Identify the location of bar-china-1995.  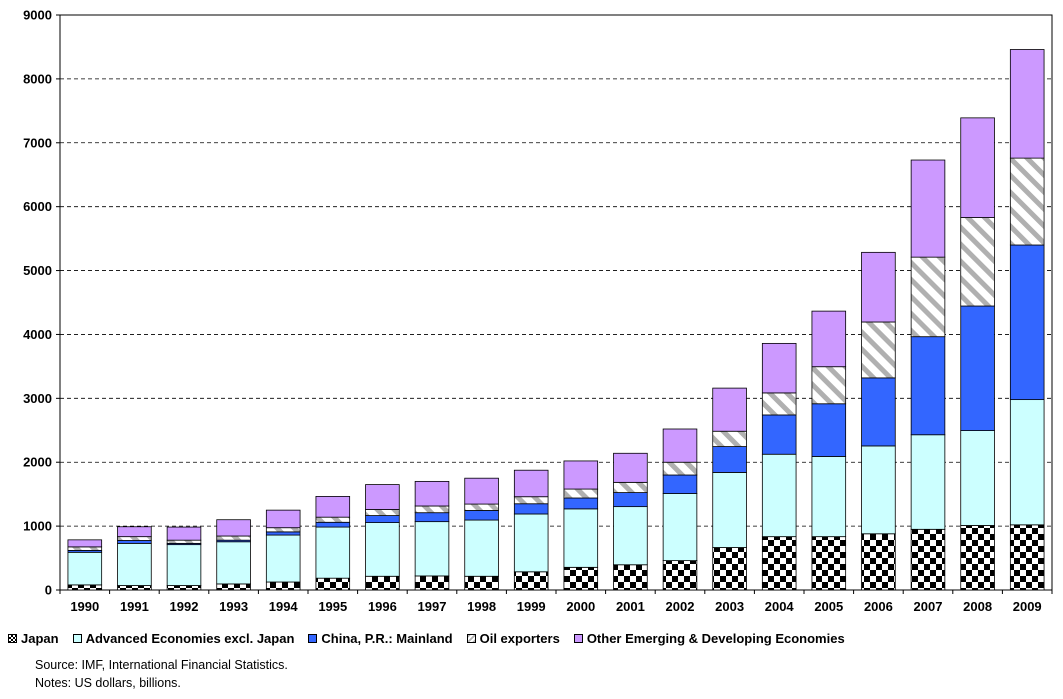
(333, 524).